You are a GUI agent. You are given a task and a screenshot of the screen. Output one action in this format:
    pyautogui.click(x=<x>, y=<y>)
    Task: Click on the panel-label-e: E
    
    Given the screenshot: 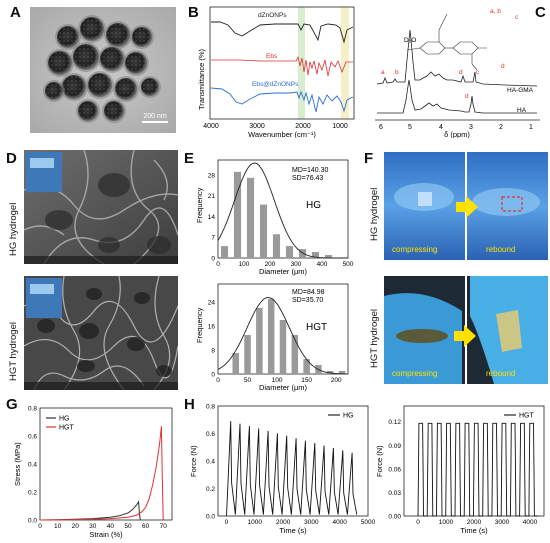 What is the action you would take?
    pyautogui.click(x=189, y=158)
    